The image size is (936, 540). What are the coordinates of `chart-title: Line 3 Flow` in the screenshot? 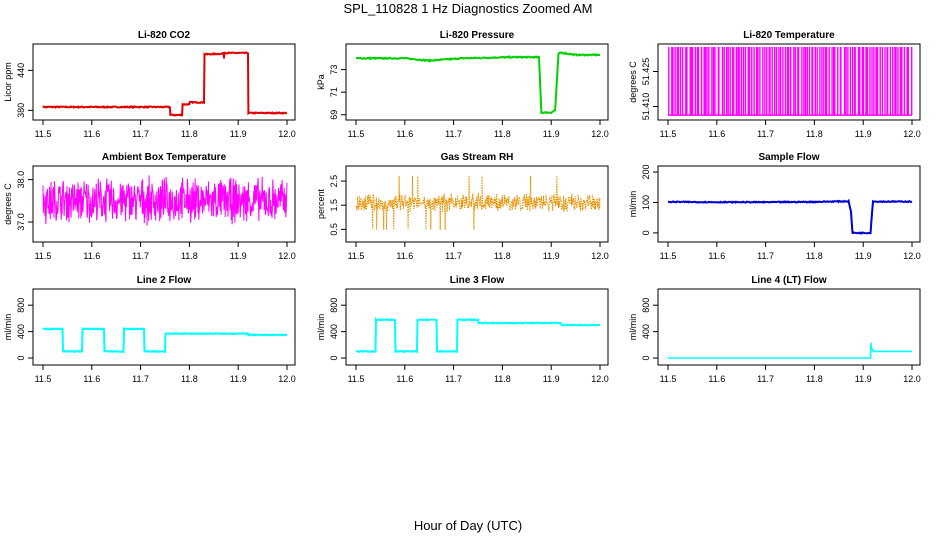 It's located at (477, 280).